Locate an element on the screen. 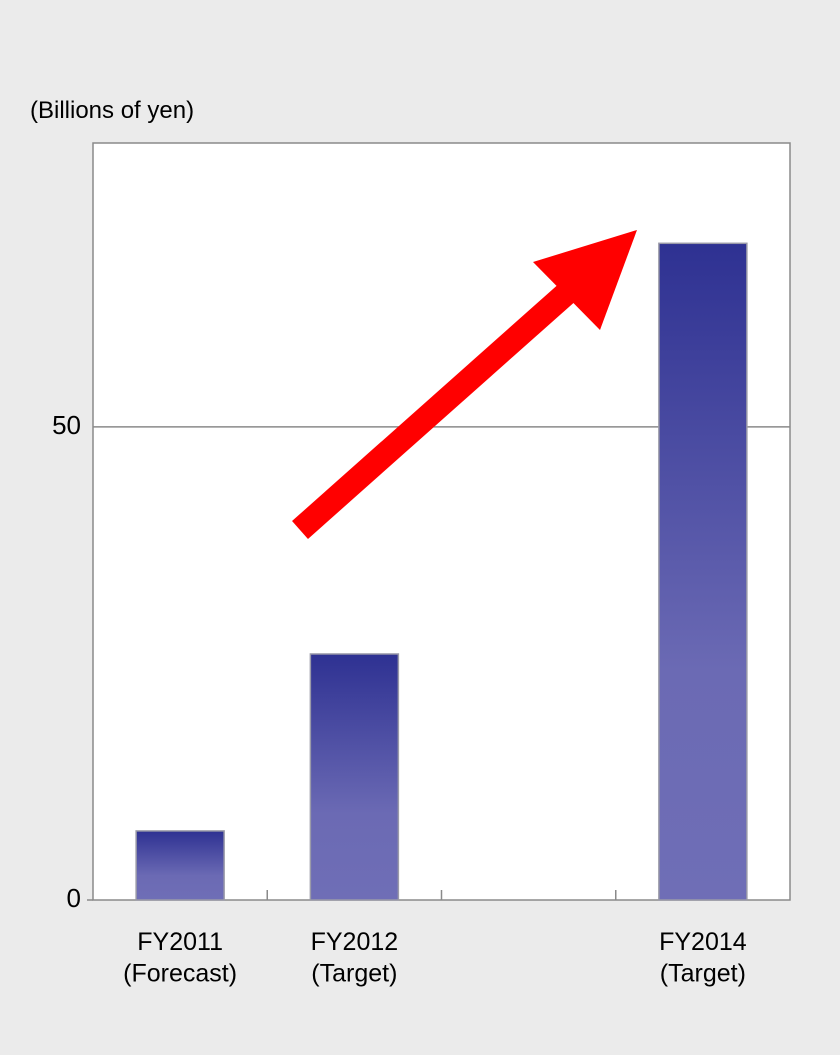 Image resolution: width=840 pixels, height=1055 pixels. y-tick-label: 50 is located at coordinates (66, 425).